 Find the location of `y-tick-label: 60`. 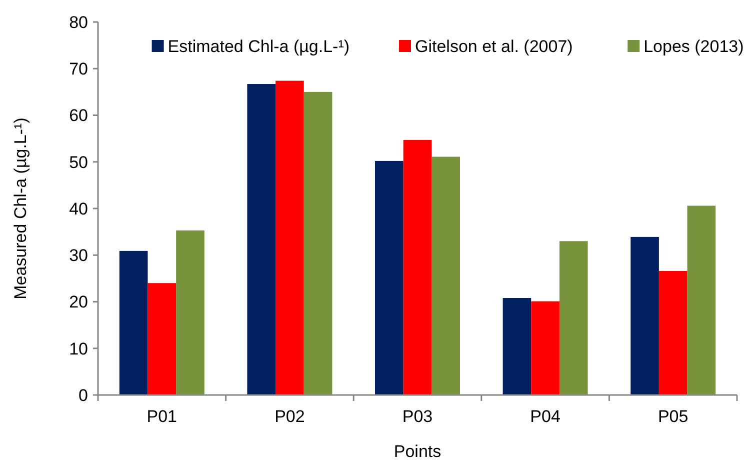

y-tick-label: 60 is located at coordinates (78, 116).